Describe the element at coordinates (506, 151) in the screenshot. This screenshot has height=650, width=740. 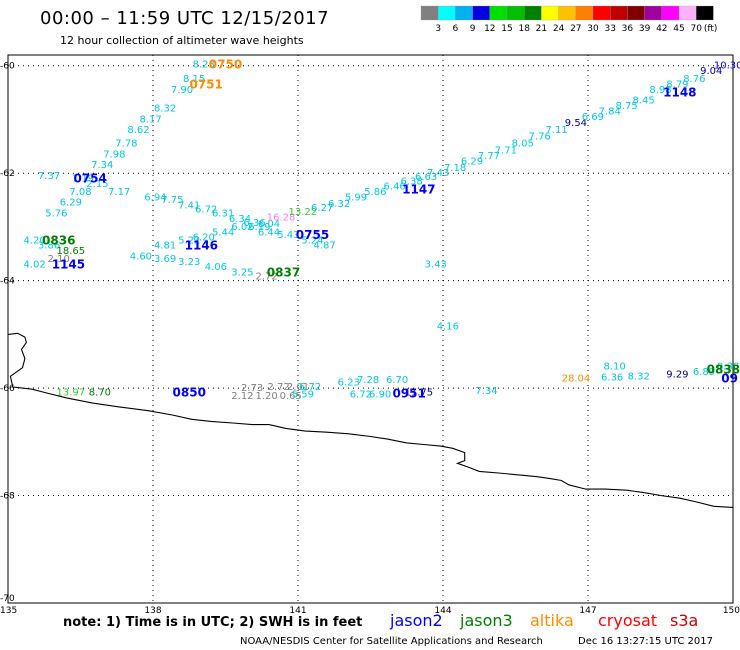
I see `wave-height-value: 7.71` at that location.